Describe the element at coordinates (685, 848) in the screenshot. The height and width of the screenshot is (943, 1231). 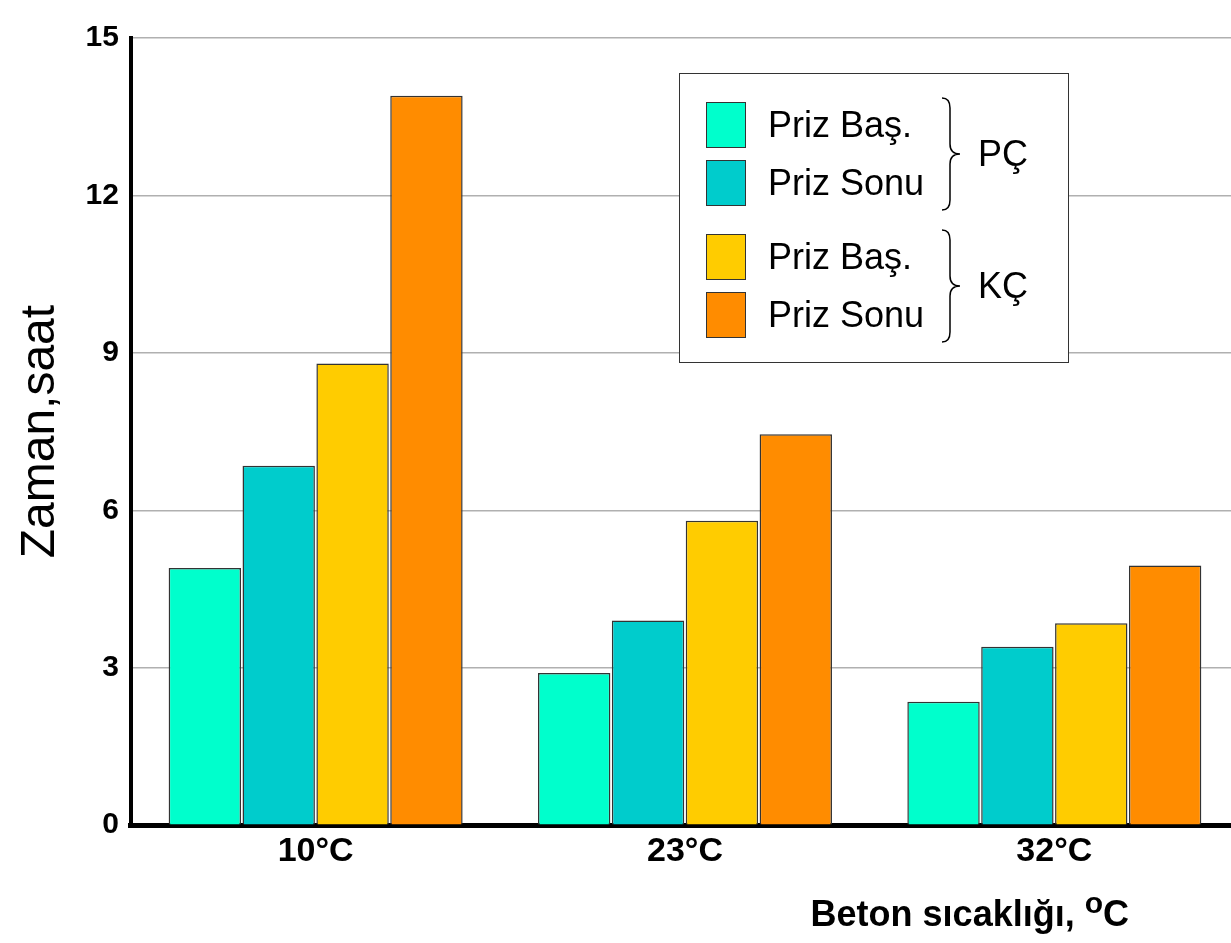
I see `x-tick-label: 23°C` at that location.